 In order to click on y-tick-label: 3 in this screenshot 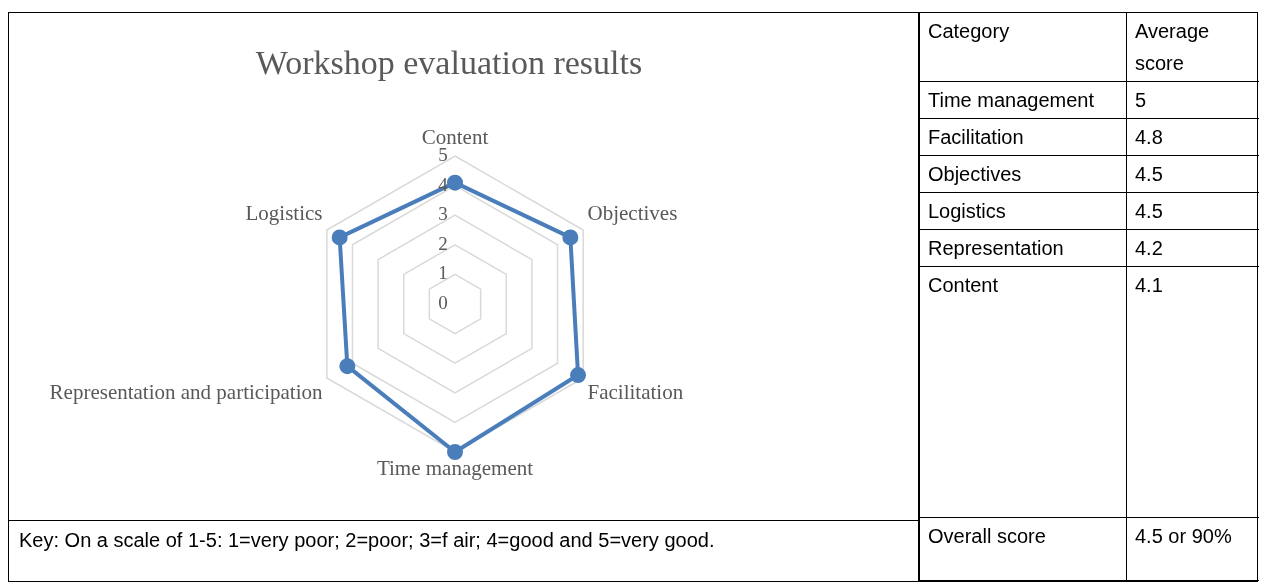, I will do `click(443, 214)`.